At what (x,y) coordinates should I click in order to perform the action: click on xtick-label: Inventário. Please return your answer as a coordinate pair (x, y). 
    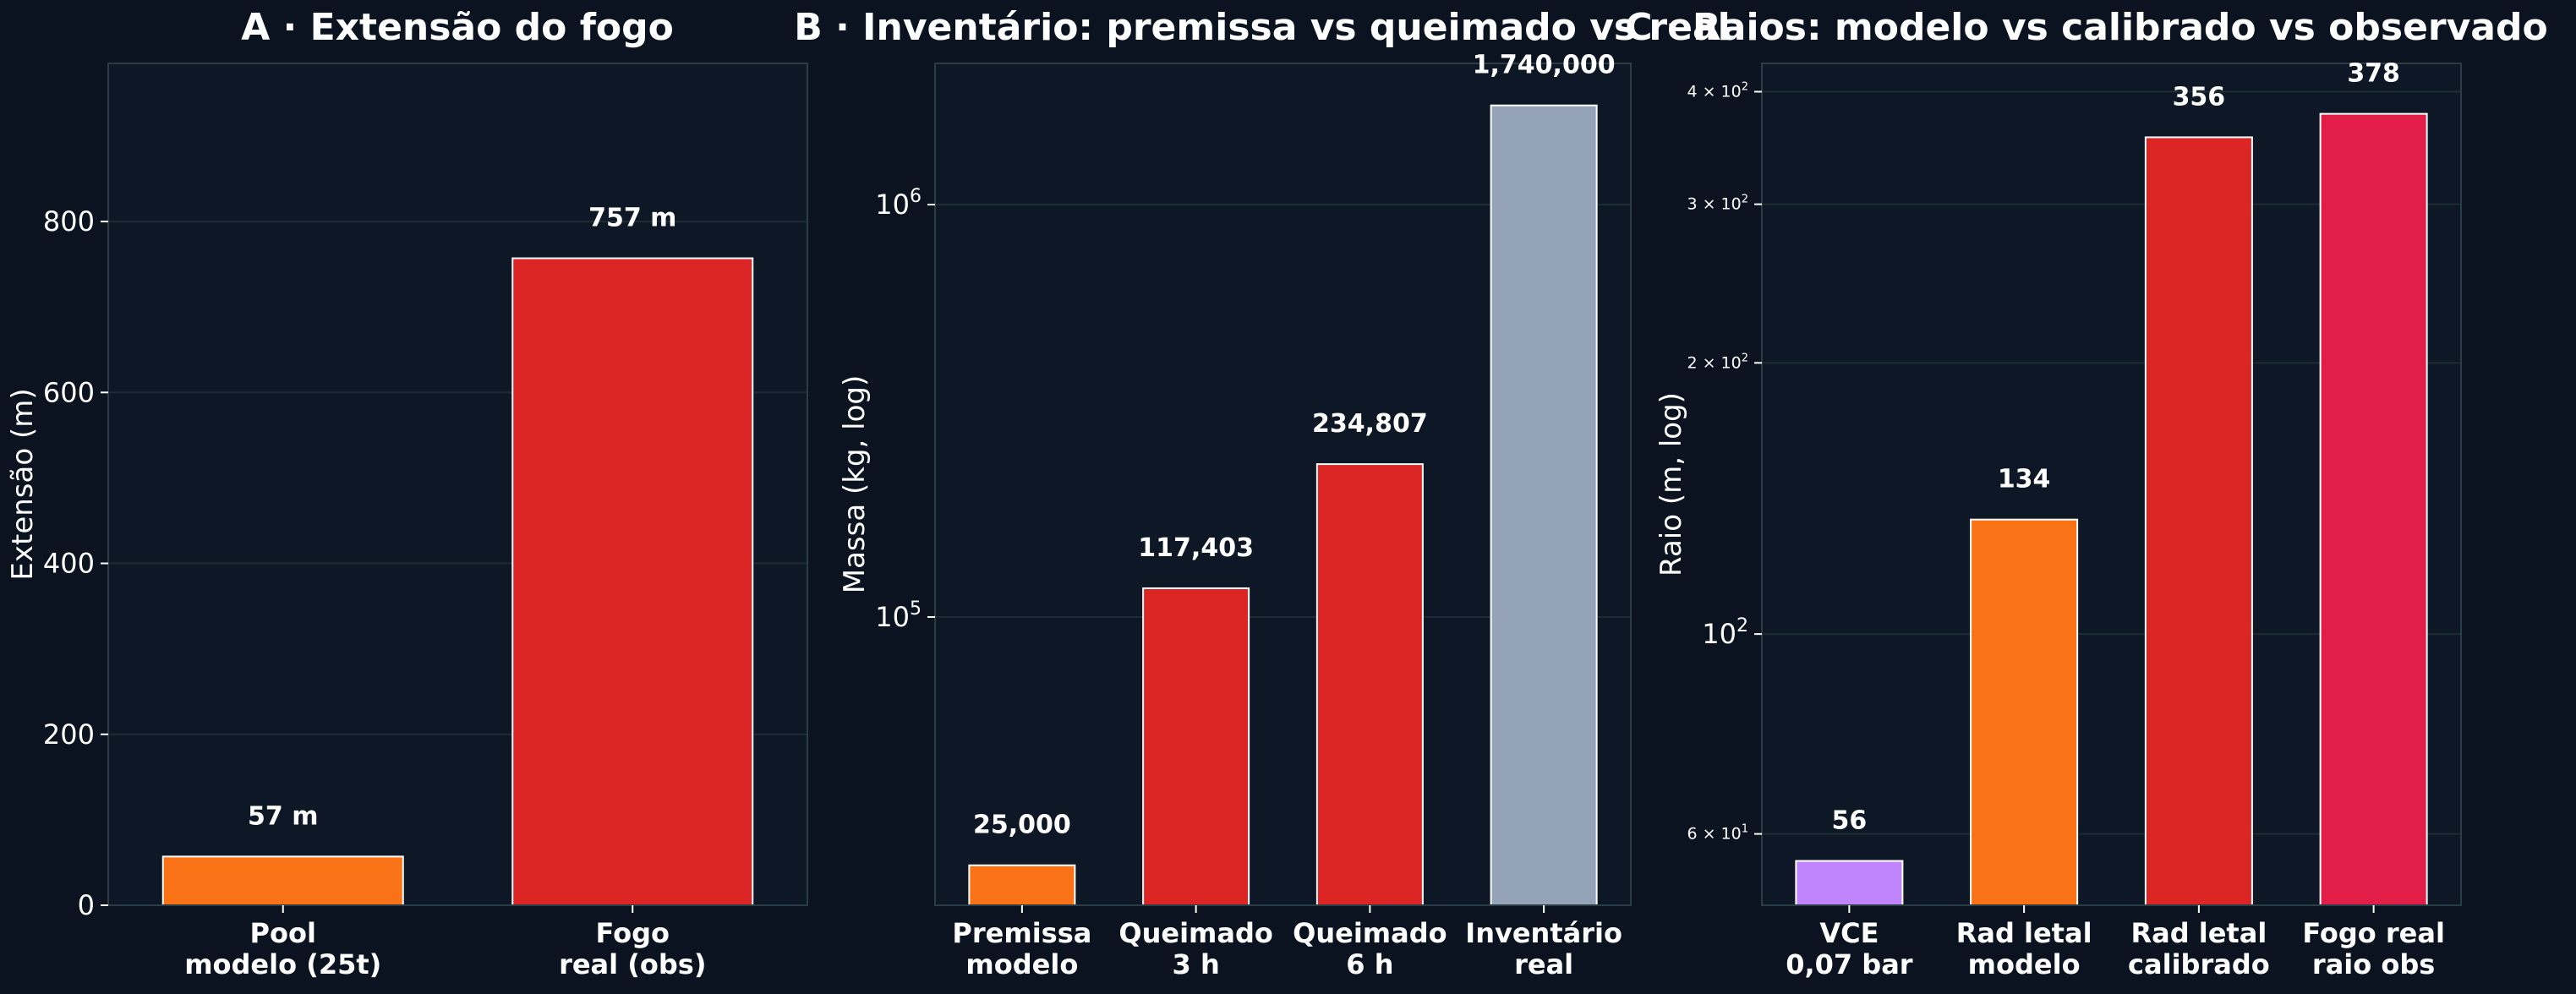
    Looking at the image, I should click on (1543, 933).